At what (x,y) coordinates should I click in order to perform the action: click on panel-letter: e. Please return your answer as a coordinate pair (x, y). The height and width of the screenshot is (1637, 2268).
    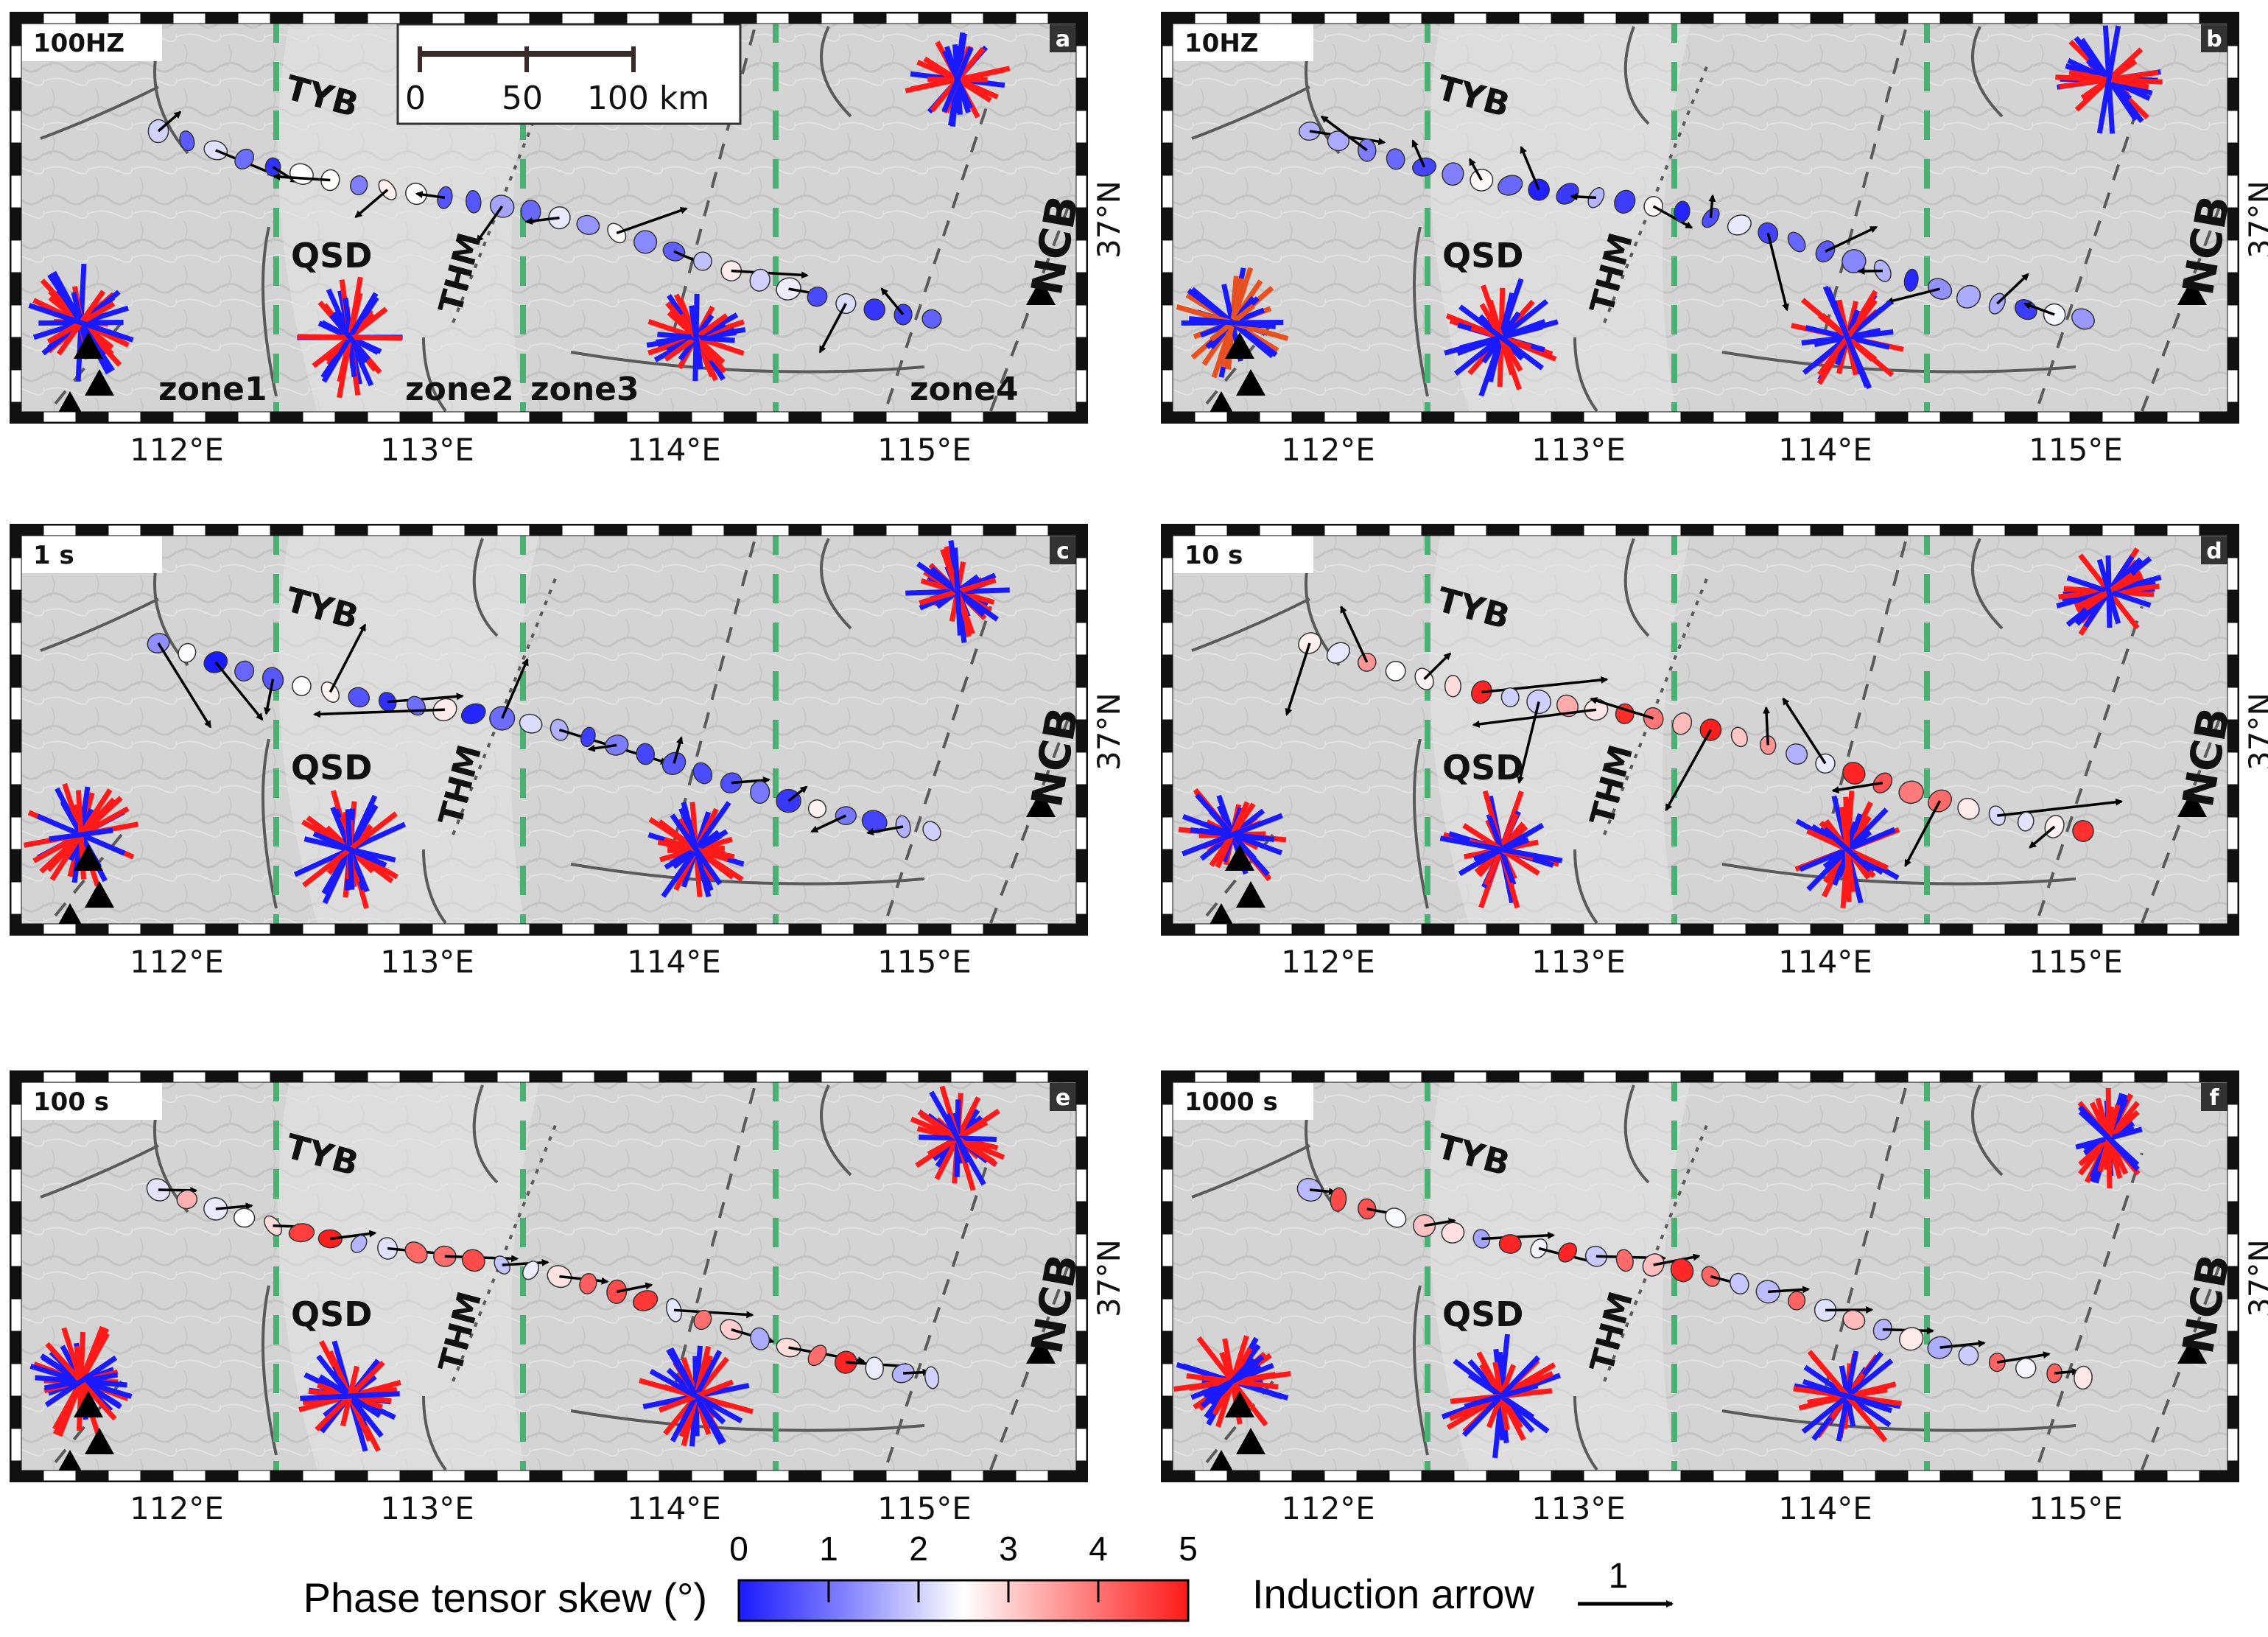
    Looking at the image, I should click on (1063, 1098).